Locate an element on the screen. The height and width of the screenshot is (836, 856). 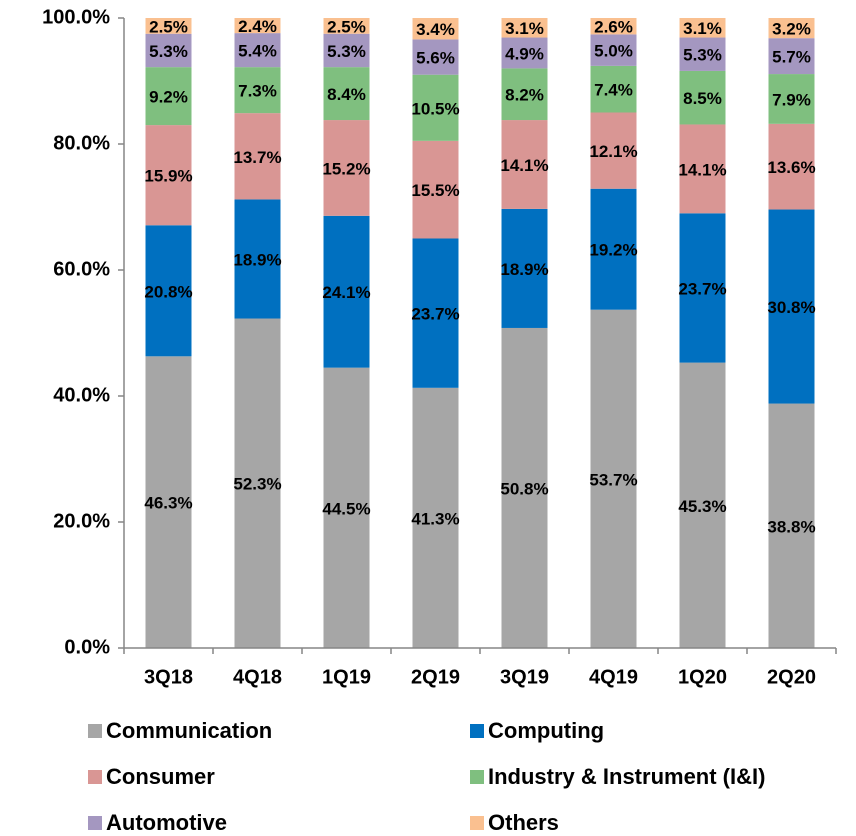
data-label: 8.4% is located at coordinates (346, 94).